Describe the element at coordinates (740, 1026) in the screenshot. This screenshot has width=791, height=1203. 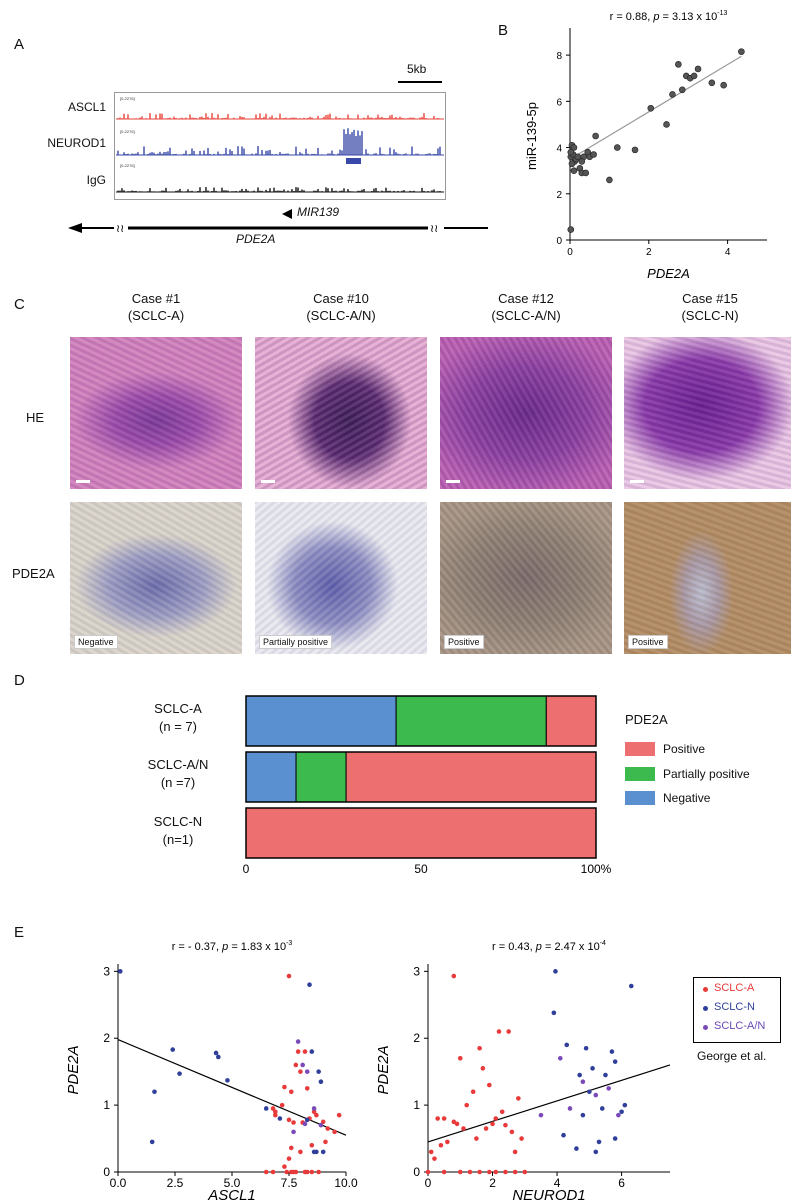
I see `legend-e-label-an: SCLC-A/N` at that location.